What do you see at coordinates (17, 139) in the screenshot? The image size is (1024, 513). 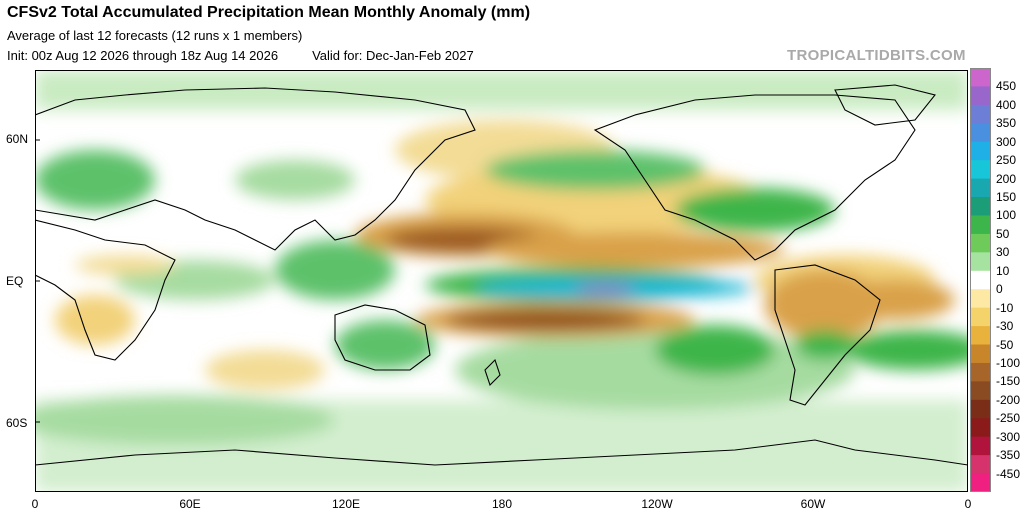 I see `lat-label-60n: 60N` at bounding box center [17, 139].